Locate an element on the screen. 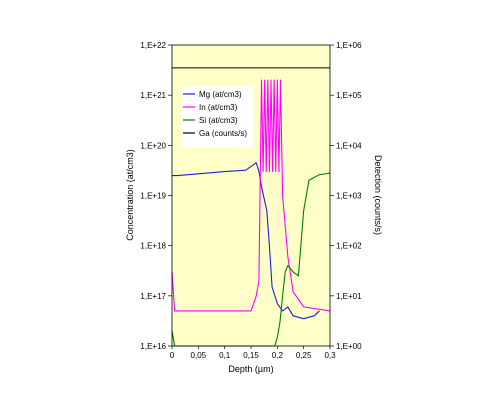 This screenshot has height=400, width=500. left-axis-title: Concentration (at/cm3) is located at coordinates (130, 195).